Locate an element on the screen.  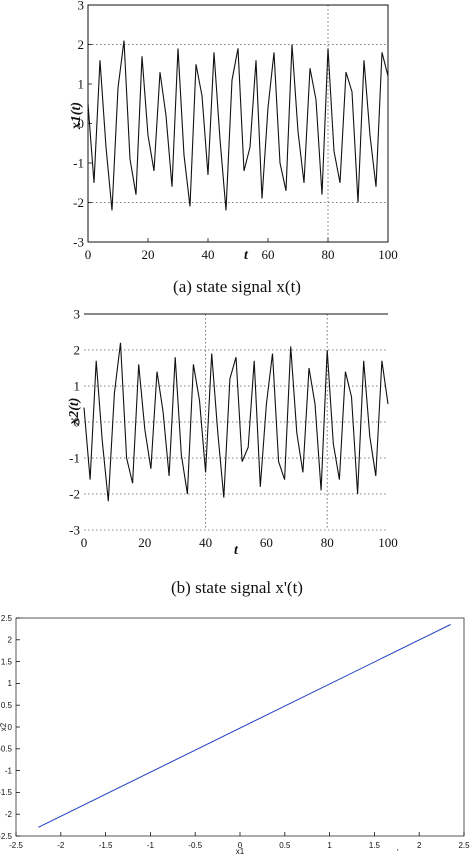
x-tick-label: 0.5 is located at coordinates (285, 845).